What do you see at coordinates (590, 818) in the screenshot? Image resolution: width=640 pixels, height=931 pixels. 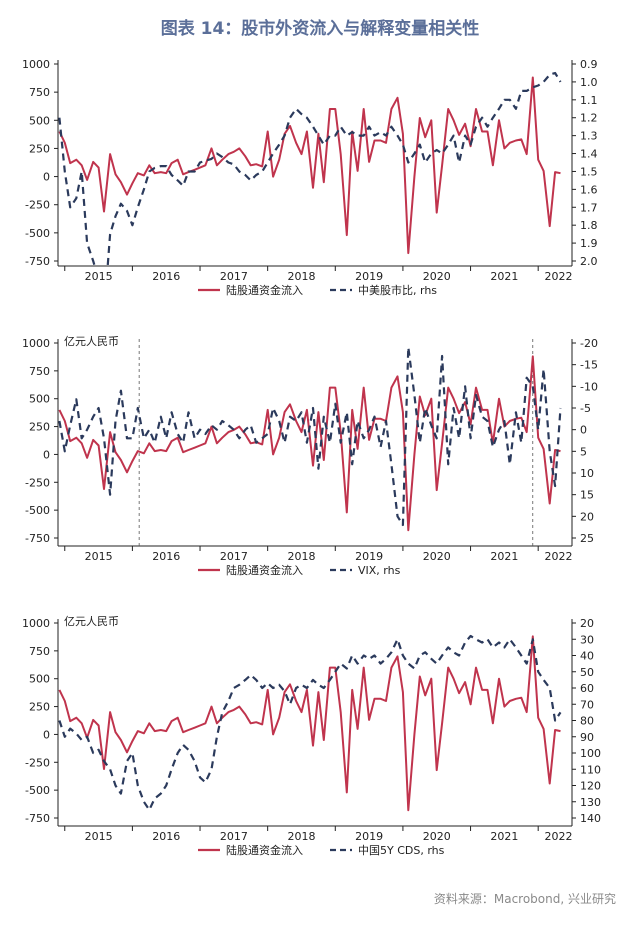 I see `right-tick-label: 140` at bounding box center [590, 818].